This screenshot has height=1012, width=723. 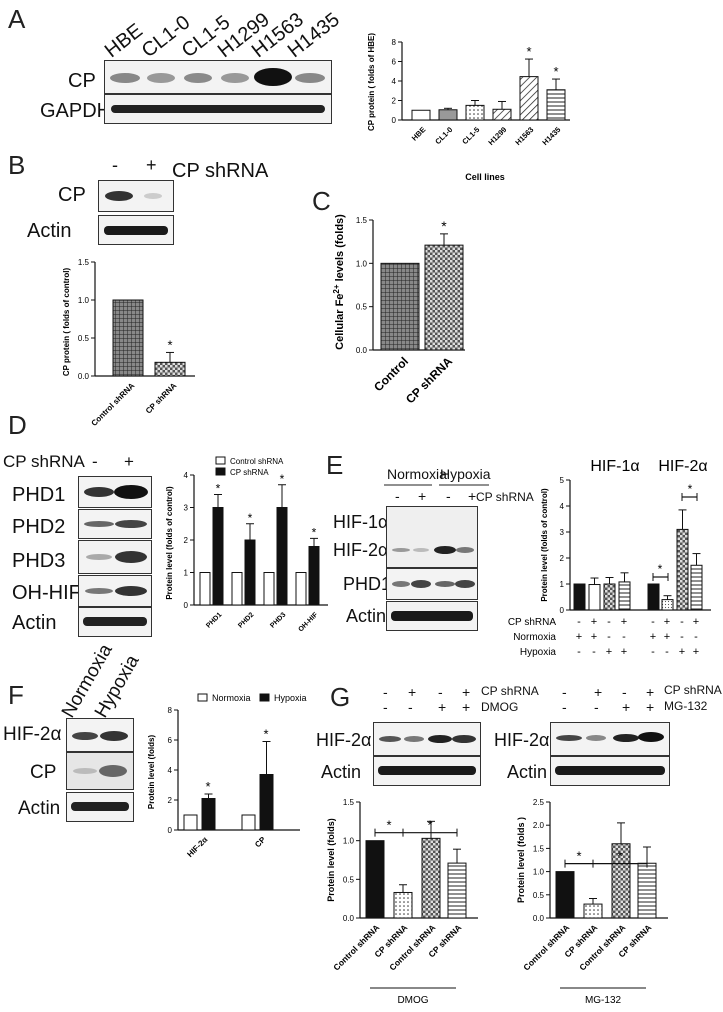 What do you see at coordinates (17, 425) in the screenshot?
I see `panel-letter-d: D` at bounding box center [17, 425].